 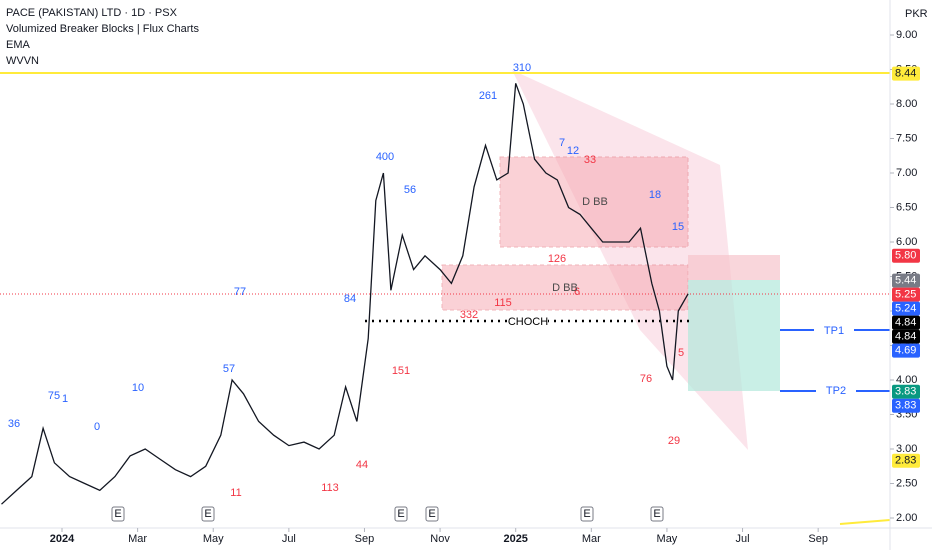 I want to click on y-tick-label: 3.00, so click(x=906, y=449).